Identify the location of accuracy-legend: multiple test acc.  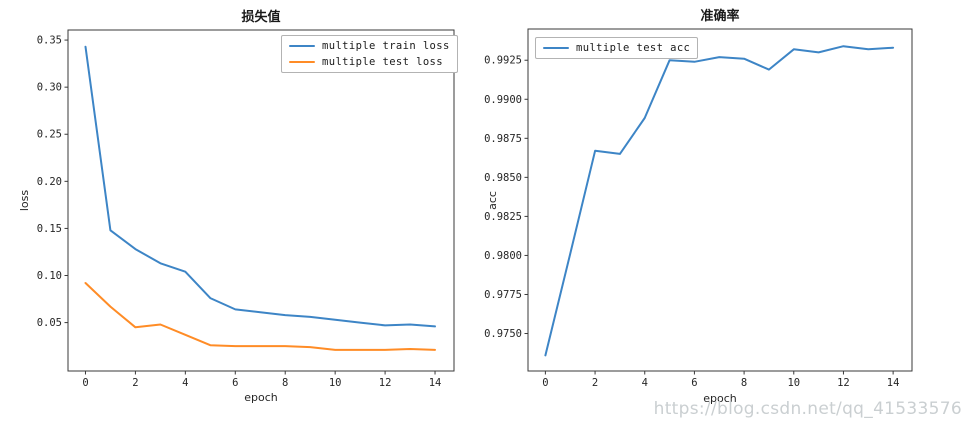
(617, 48).